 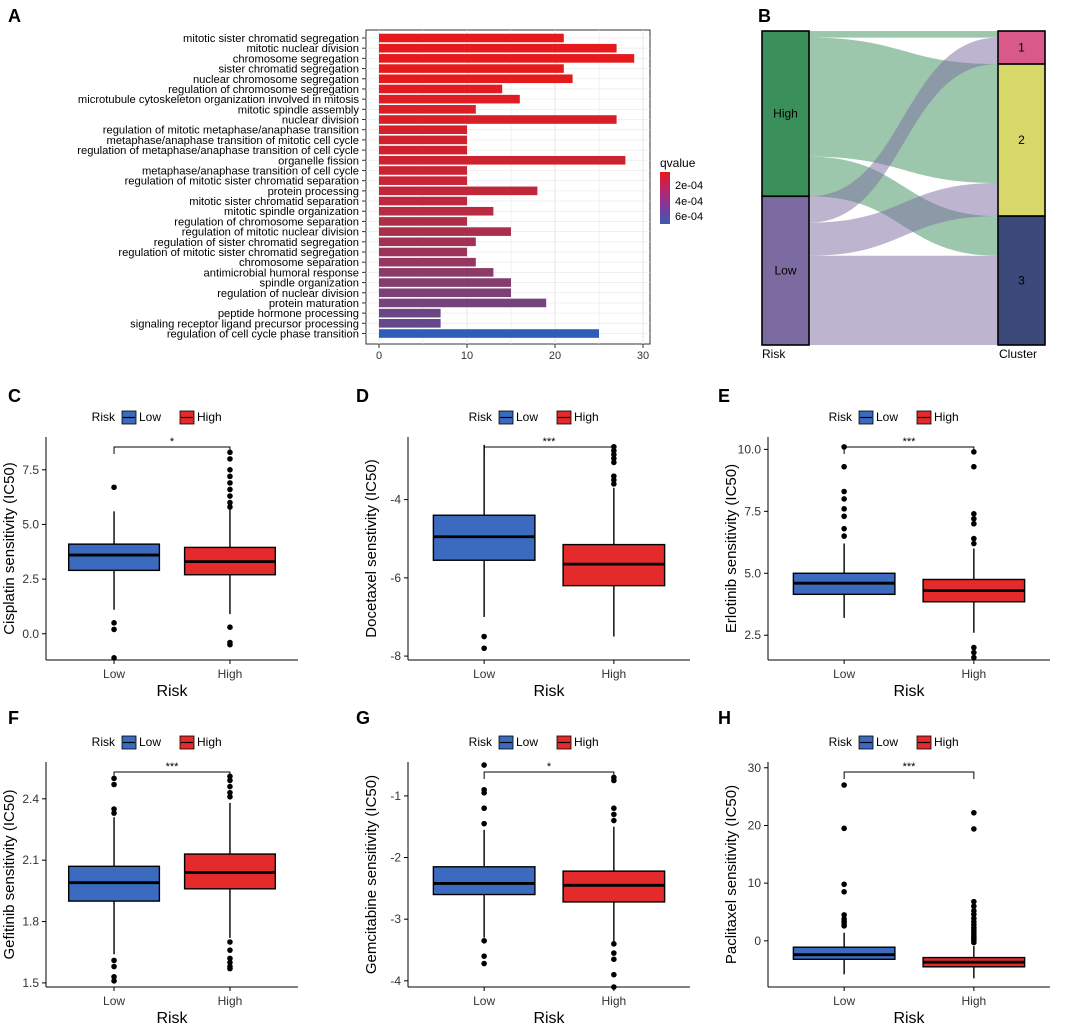 I want to click on category-label-mitotic-spindle-organization: mitotic spindle organization, so click(x=291, y=212).